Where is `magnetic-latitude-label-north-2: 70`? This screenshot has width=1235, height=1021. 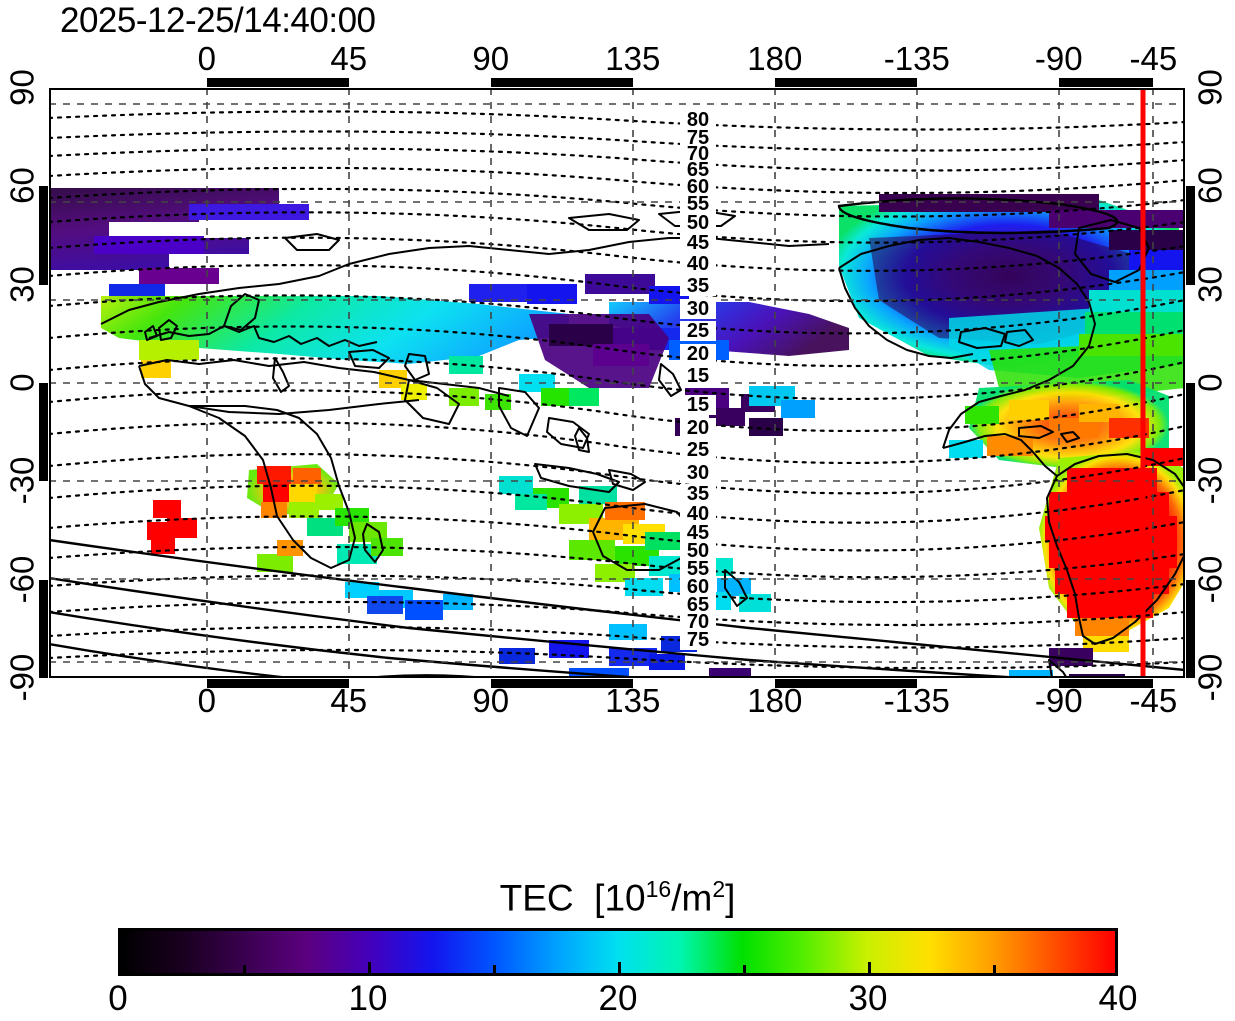
magnetic-latitude-label-north-2: 70 is located at coordinates (698, 154).